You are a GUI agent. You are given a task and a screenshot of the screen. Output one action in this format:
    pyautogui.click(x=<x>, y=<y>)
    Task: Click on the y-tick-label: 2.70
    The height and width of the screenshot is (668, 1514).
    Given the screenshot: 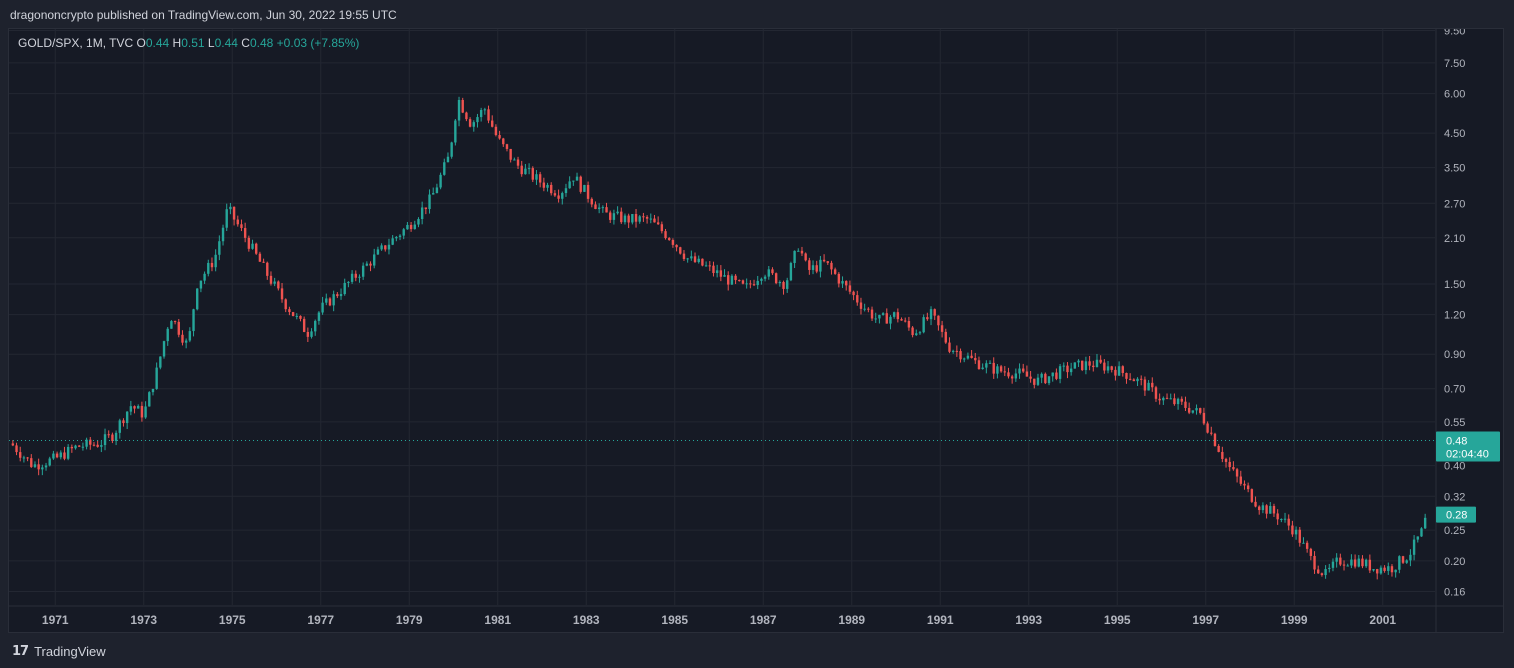 What is the action you would take?
    pyautogui.click(x=1454, y=204)
    